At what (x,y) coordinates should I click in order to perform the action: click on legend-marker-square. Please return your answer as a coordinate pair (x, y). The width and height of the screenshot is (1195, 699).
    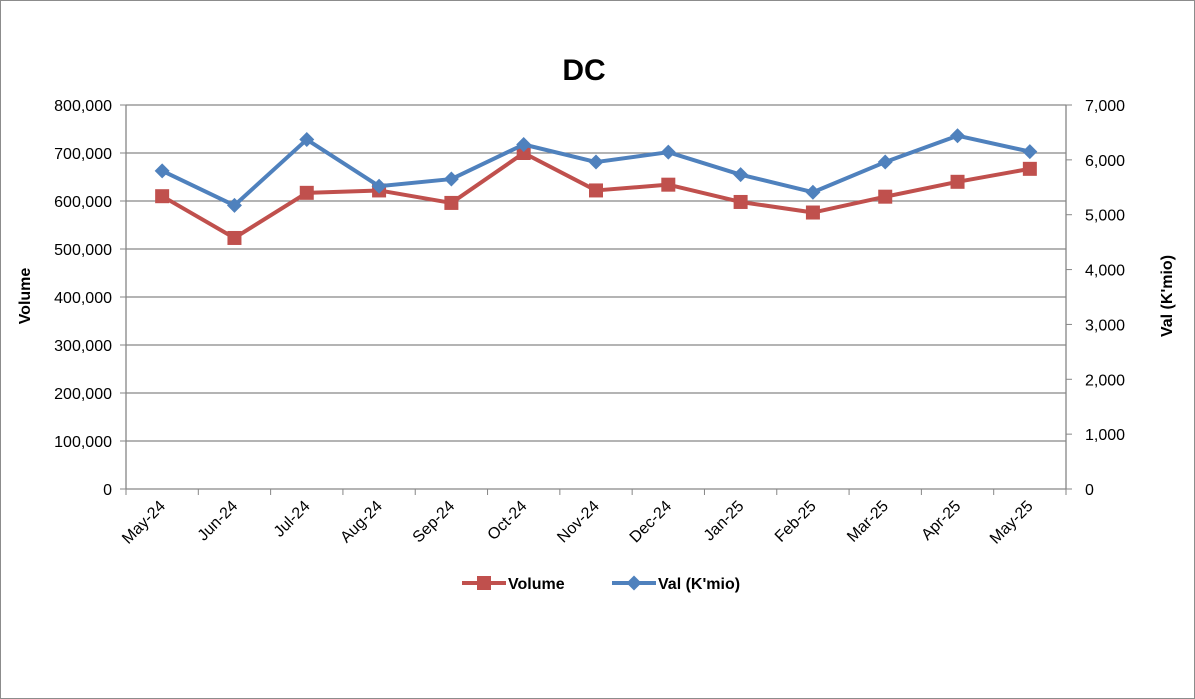
    Looking at the image, I should click on (484, 583).